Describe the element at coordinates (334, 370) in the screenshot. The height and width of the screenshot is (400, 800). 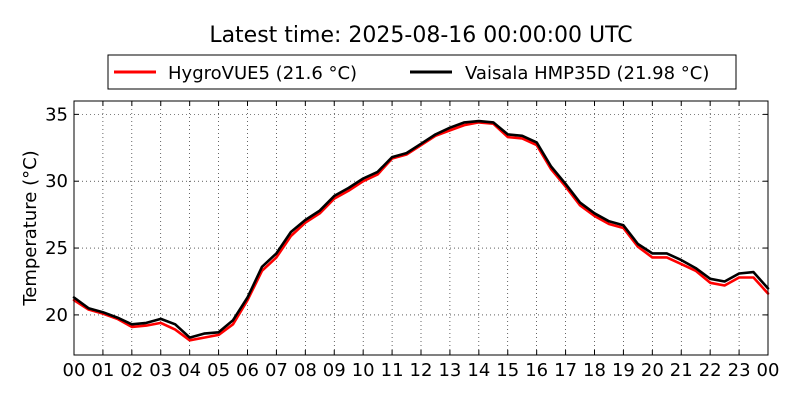
I see `x-tick-label: 09` at that location.